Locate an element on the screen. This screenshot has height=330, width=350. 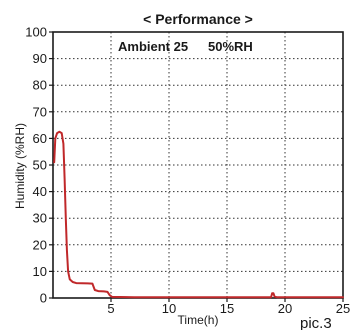
y-tick-label: 80 is located at coordinates (40, 85).